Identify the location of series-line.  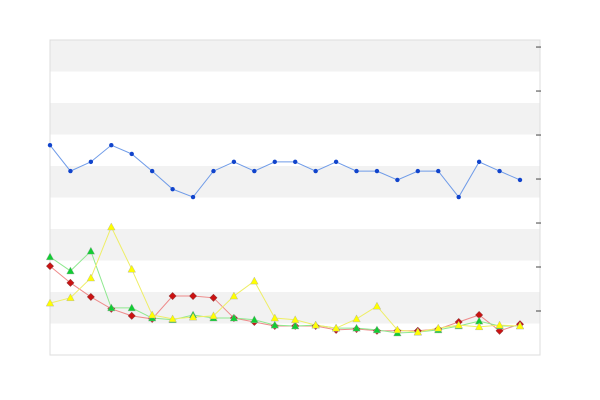
(285, 171).